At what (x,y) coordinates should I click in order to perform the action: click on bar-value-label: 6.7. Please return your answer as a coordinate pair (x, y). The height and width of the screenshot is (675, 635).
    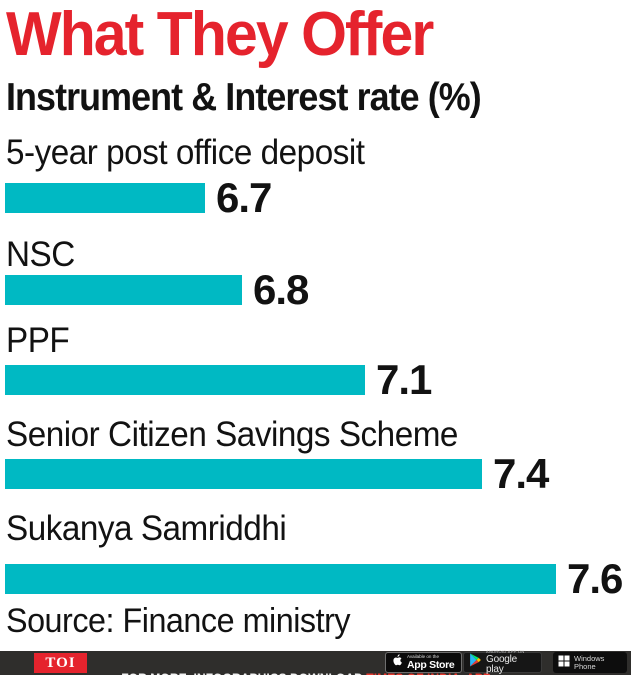
    Looking at the image, I should click on (244, 197).